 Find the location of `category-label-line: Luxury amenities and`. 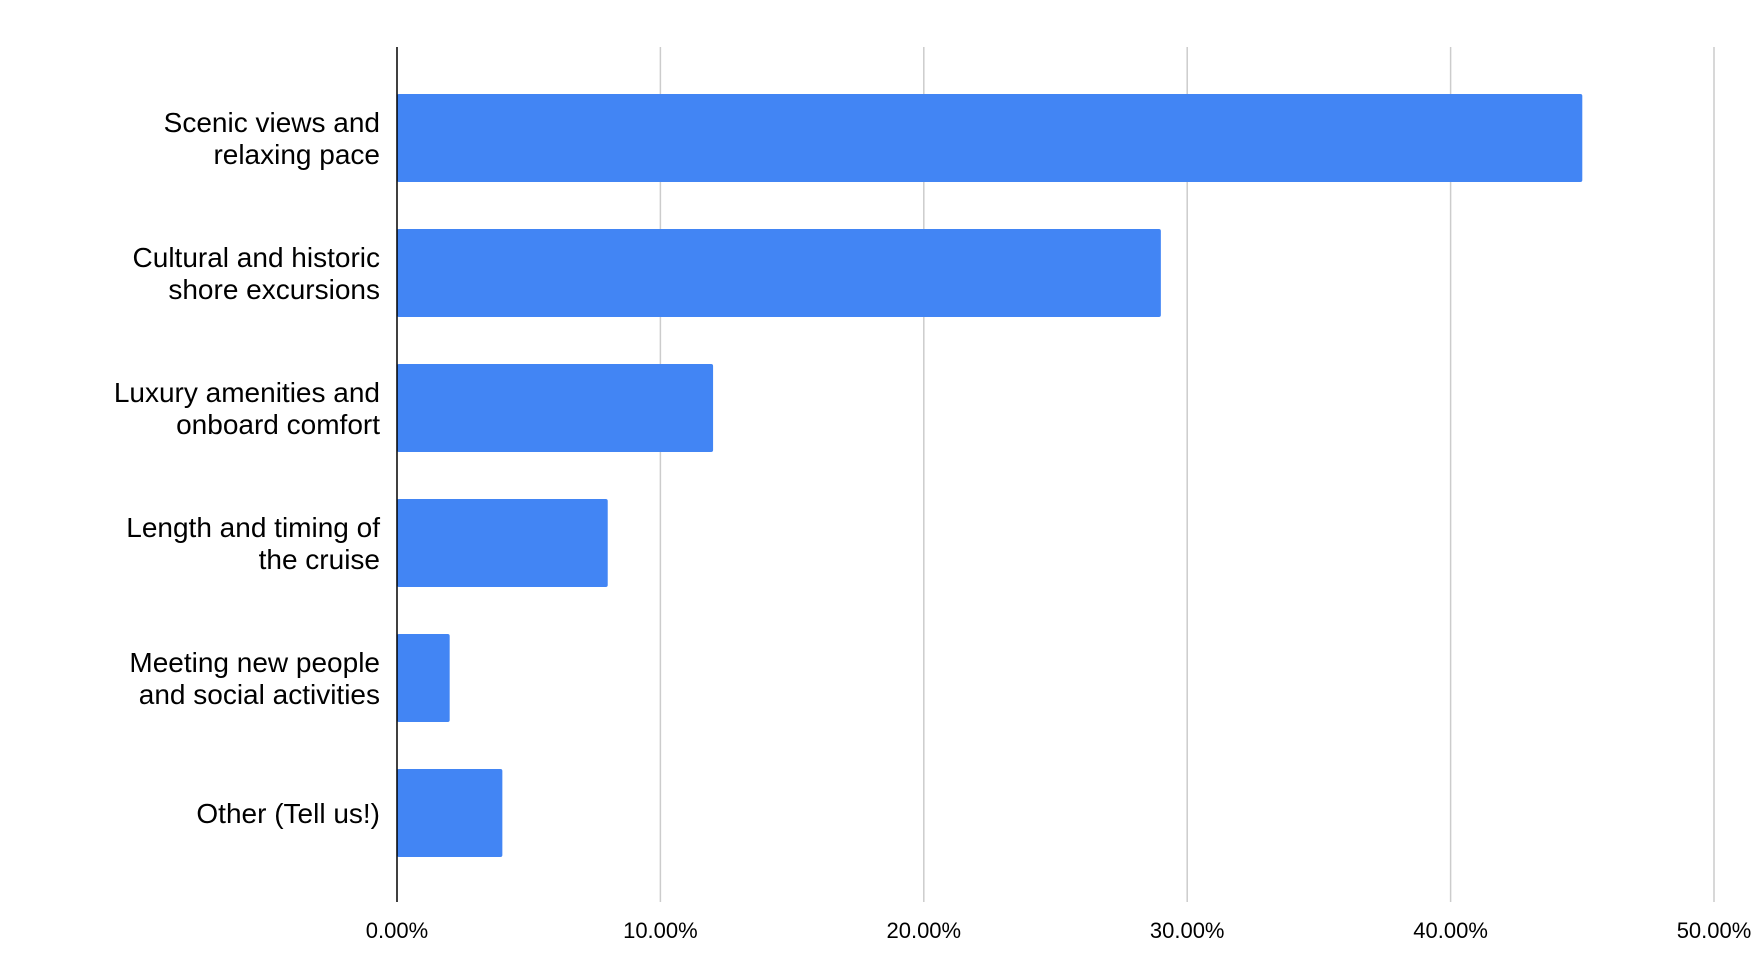

category-label-line: Luxury amenities and is located at coordinates (247, 392).